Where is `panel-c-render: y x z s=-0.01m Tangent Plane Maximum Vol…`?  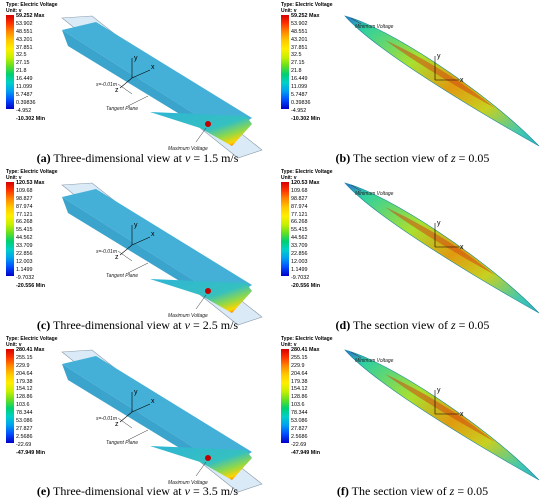
panel-c-render: y x z s=-0.01m Tangent Plane Maximum Vol… is located at coordinates (162, 254).